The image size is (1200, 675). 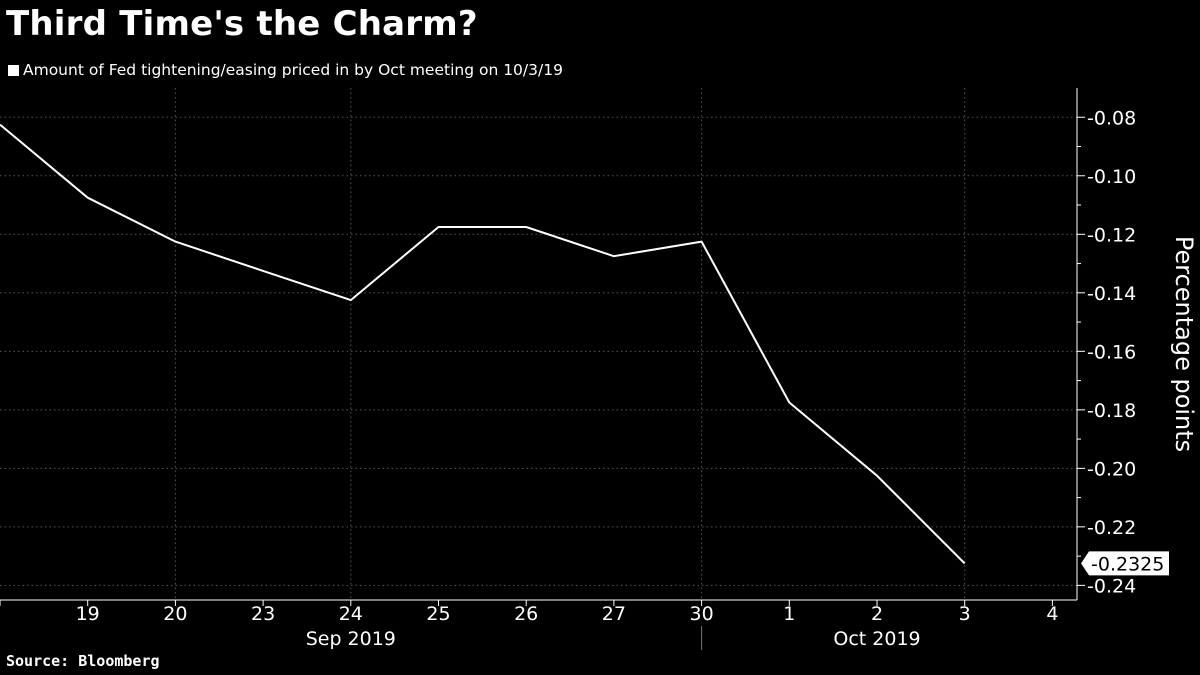 What do you see at coordinates (1111, 352) in the screenshot?
I see `y-tick-label: -0.16` at bounding box center [1111, 352].